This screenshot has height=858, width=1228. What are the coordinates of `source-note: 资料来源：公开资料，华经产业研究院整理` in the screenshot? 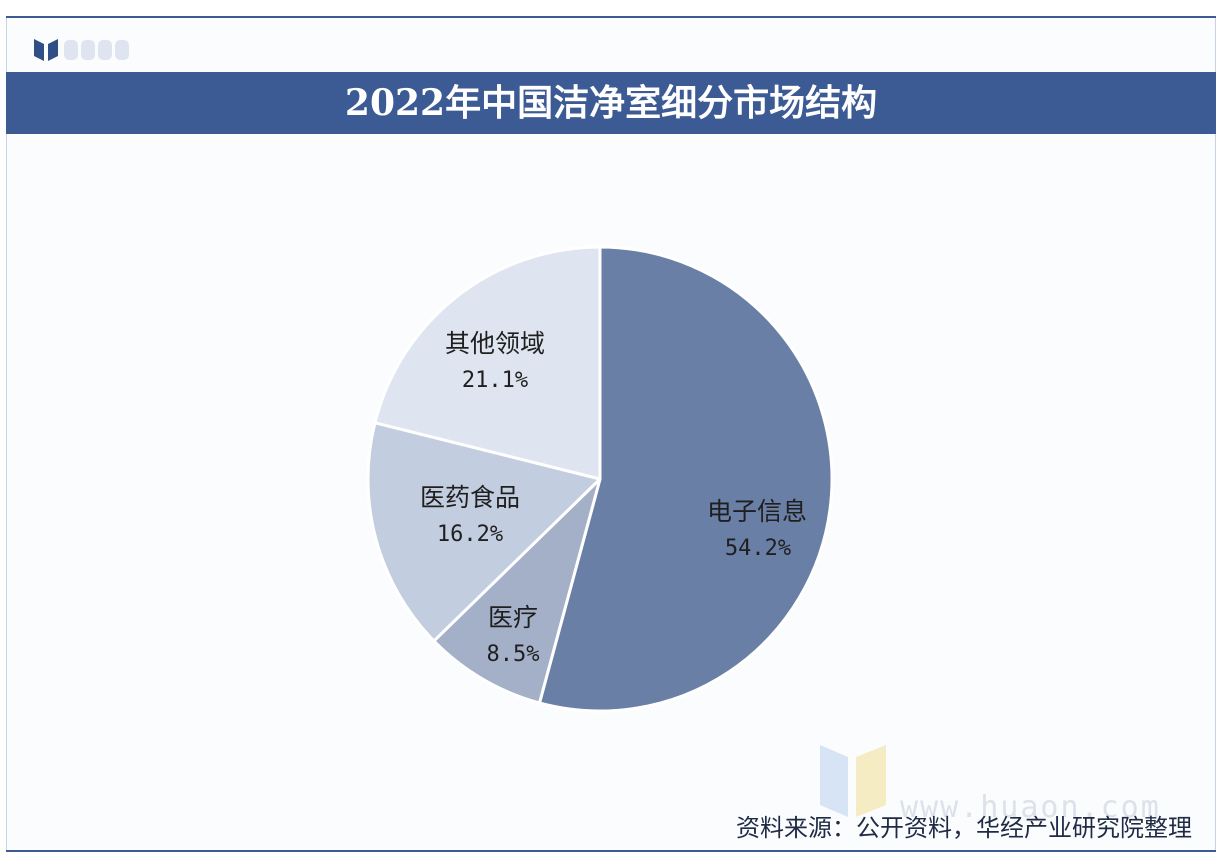 It's located at (964, 828).